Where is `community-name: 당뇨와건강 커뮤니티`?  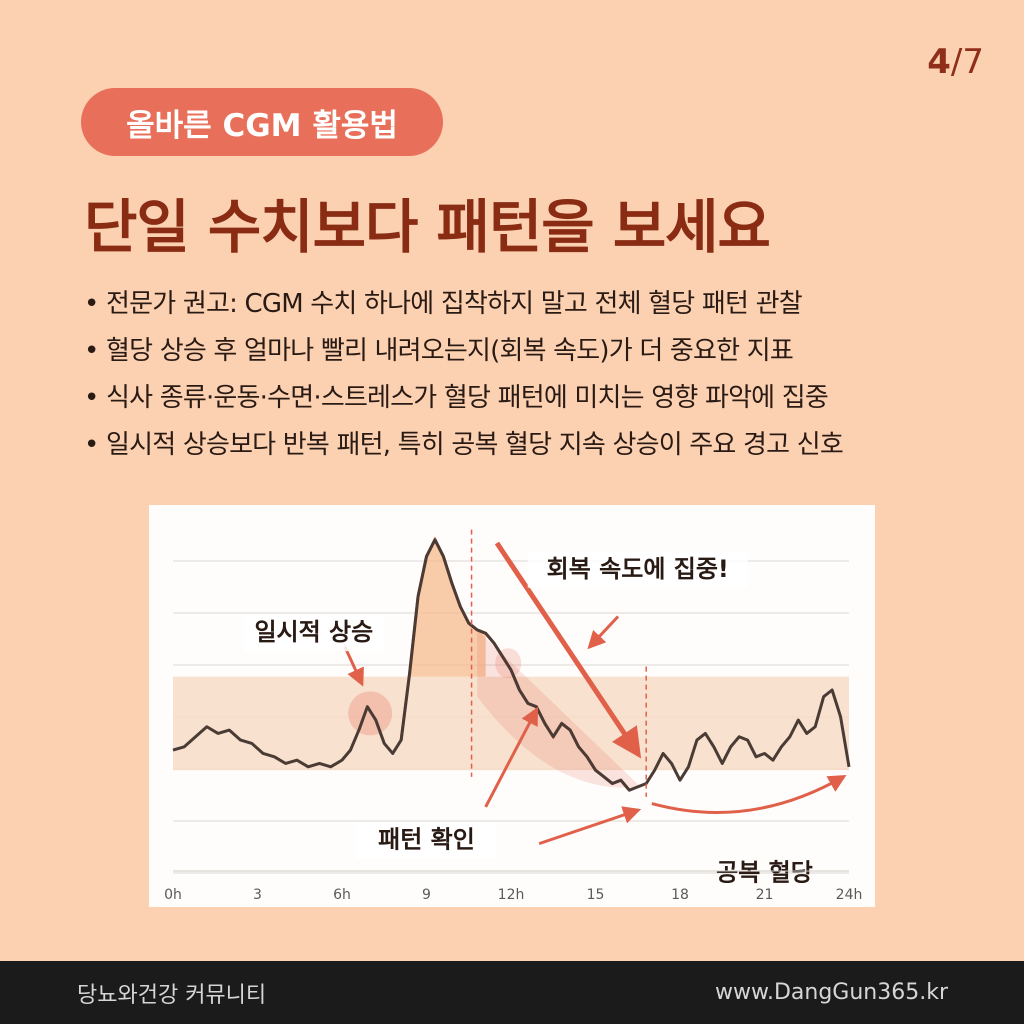 community-name: 당뇨와건강 커뮤니티 is located at coordinates (172, 995).